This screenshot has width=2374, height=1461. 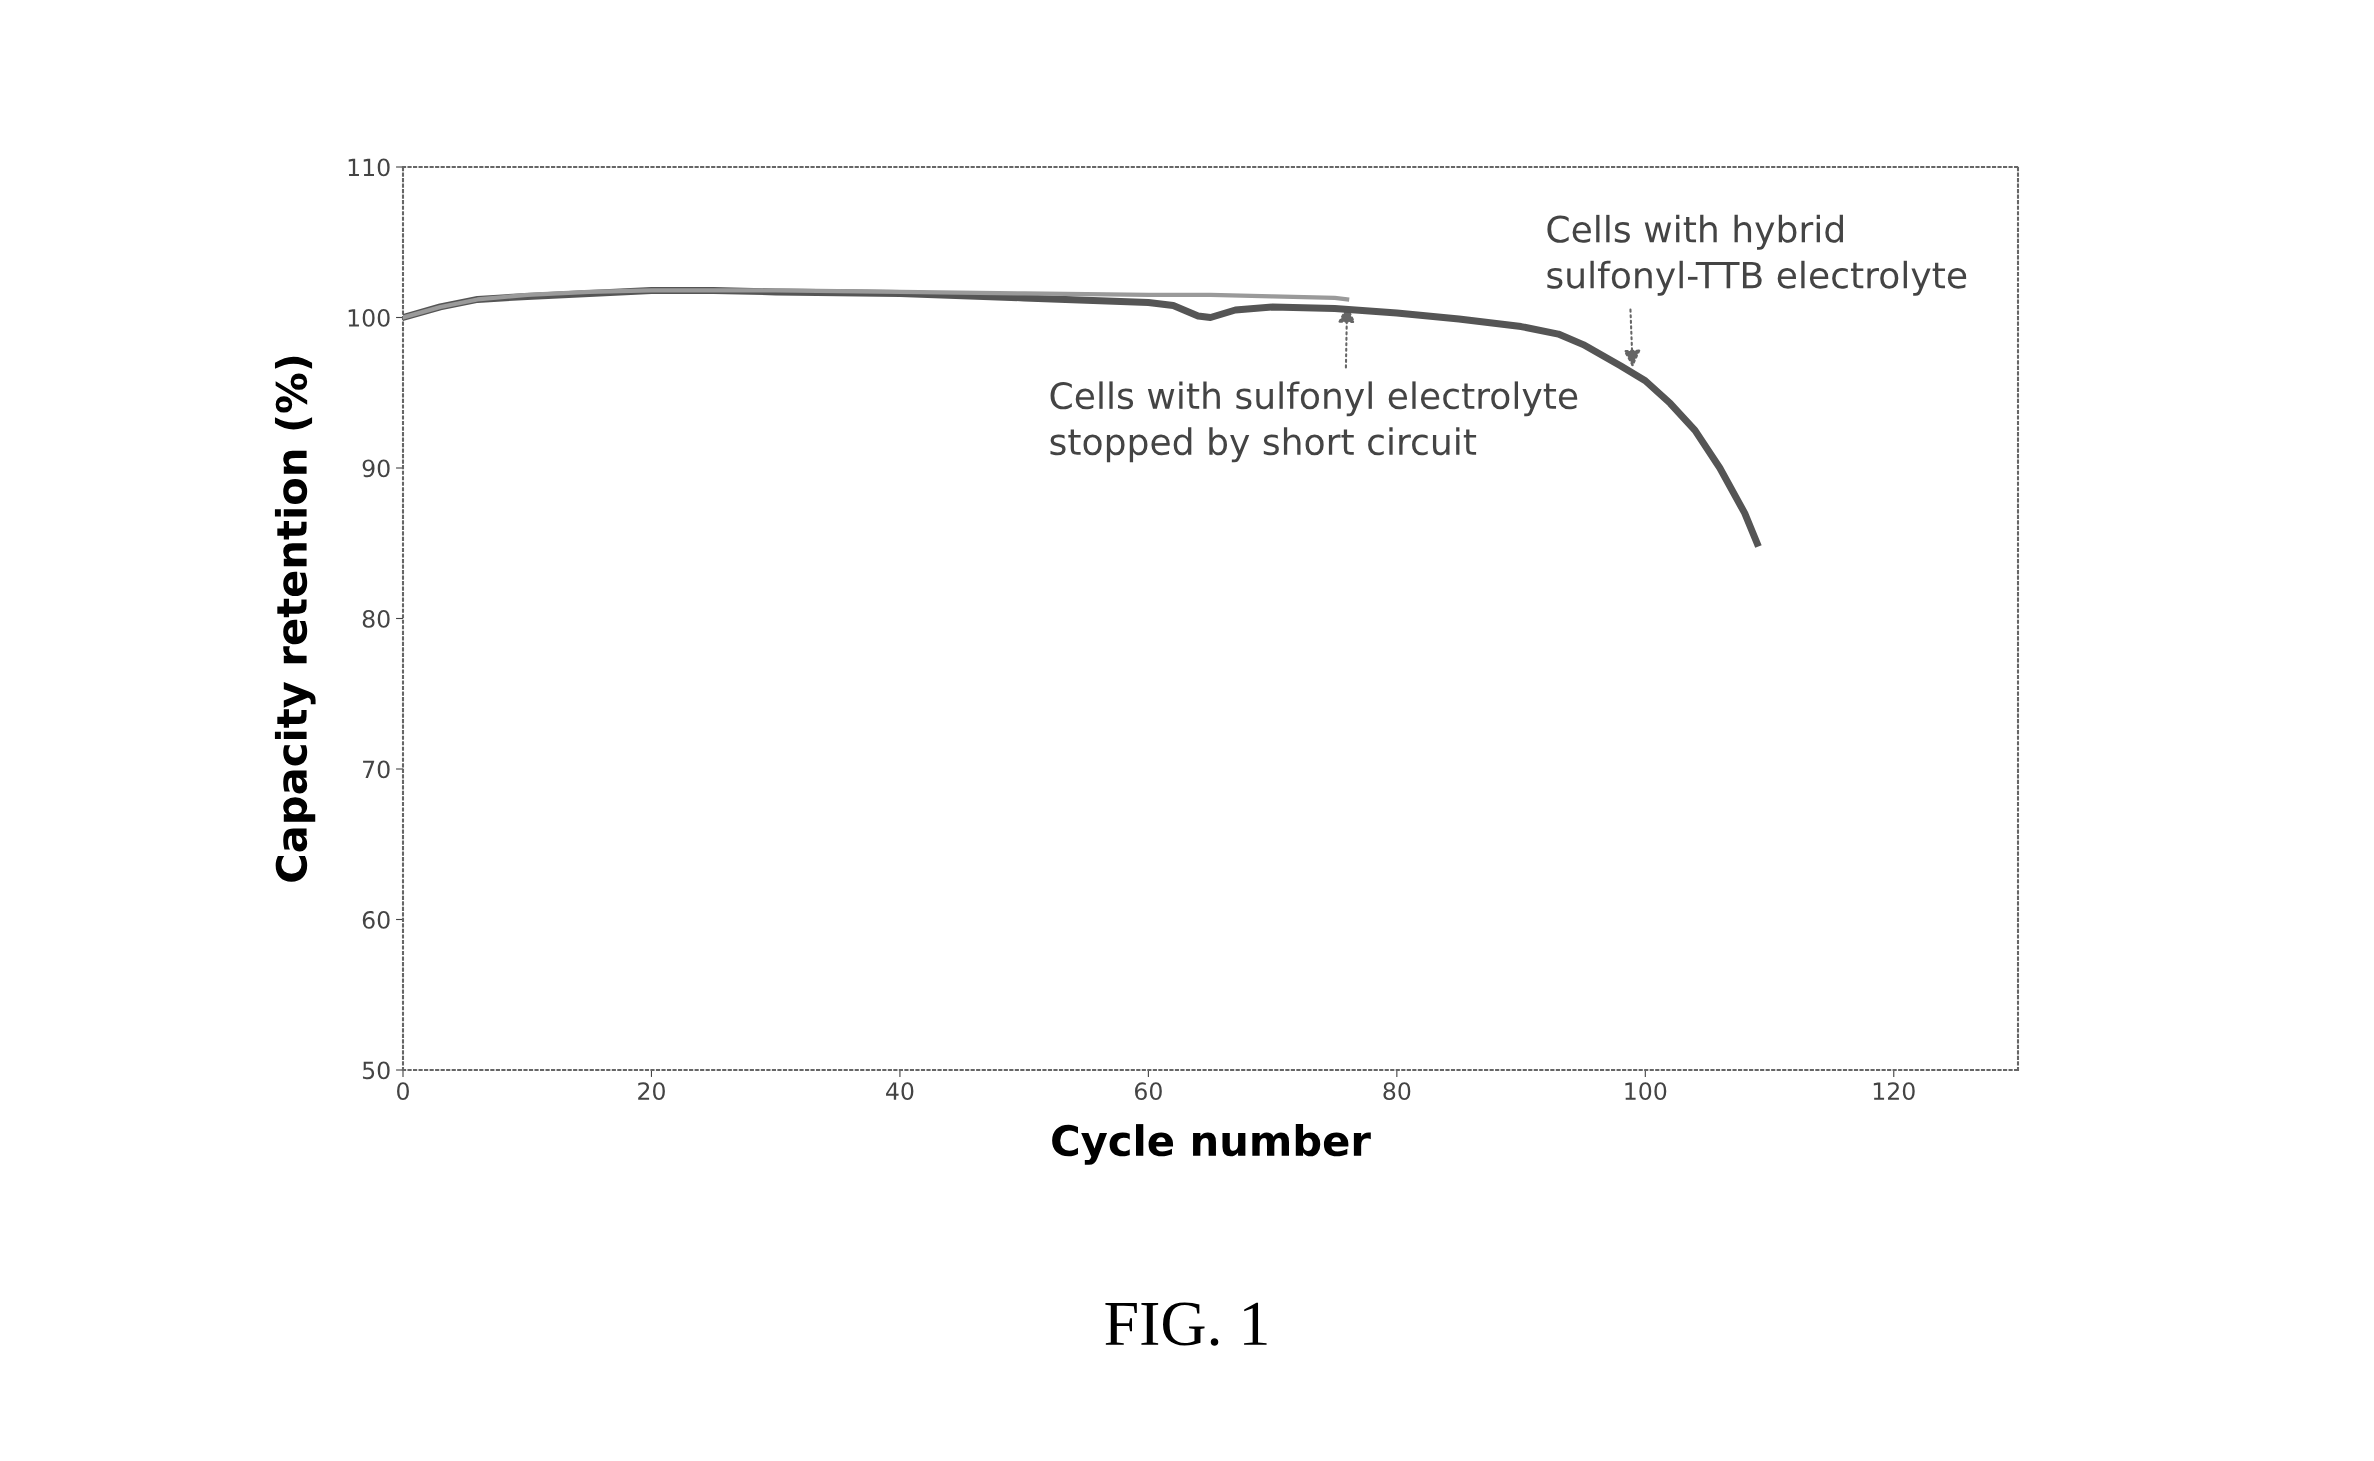 I want to click on y-tick-label: 110, so click(x=369, y=167).